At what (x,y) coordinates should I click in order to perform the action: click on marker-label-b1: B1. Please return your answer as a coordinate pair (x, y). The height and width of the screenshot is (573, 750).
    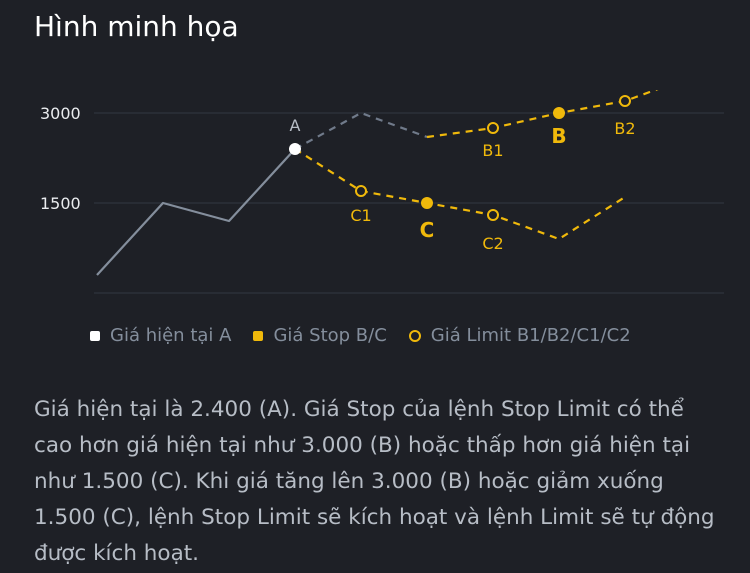
    Looking at the image, I should click on (492, 150).